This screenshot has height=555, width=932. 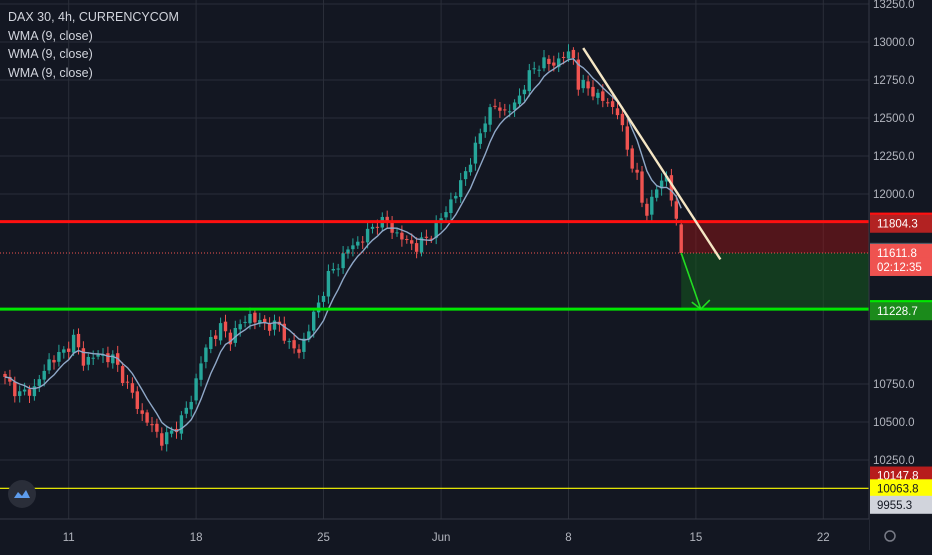 I want to click on symbol-title: DAX 30, 4h, CURRENCYCOM, so click(x=93, y=17).